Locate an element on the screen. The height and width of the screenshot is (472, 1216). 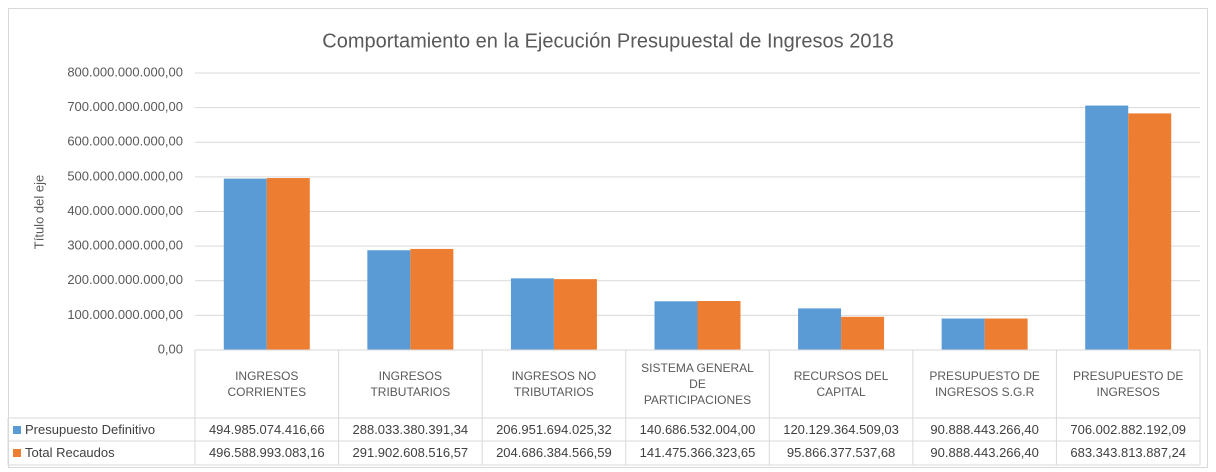
table-value: 494.985.074.416,66 is located at coordinates (266, 429).